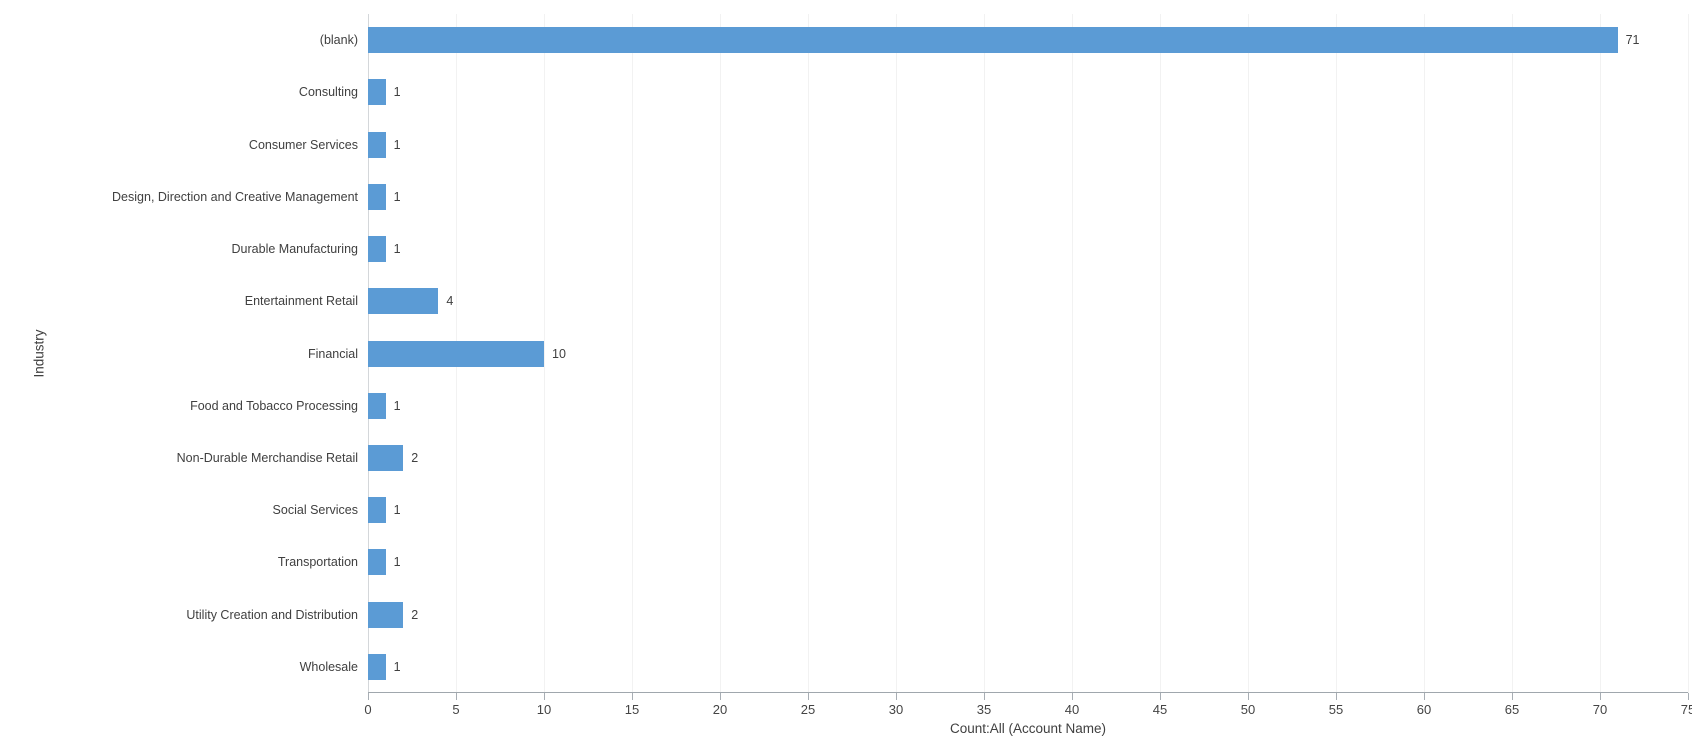 The width and height of the screenshot is (1692, 741). Describe the element at coordinates (1028, 692) in the screenshot. I see `x-axis-line` at that location.